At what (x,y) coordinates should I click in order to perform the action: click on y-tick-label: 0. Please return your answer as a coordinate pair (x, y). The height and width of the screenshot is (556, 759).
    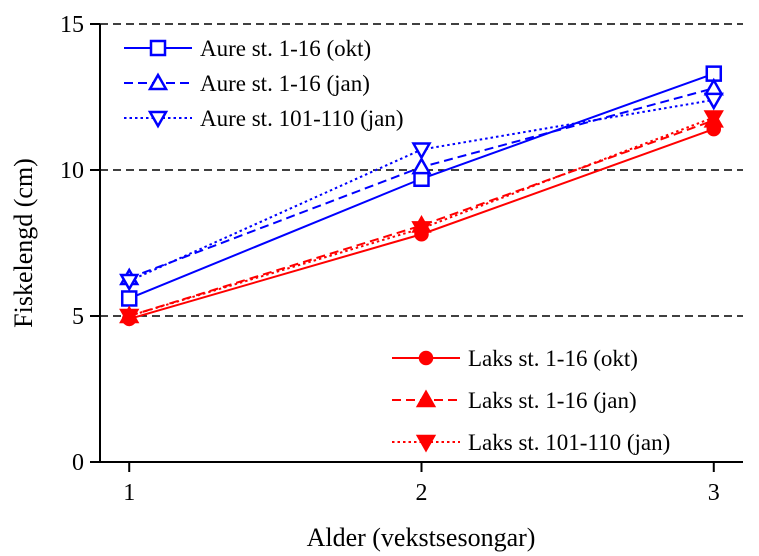
    Looking at the image, I should click on (78, 463).